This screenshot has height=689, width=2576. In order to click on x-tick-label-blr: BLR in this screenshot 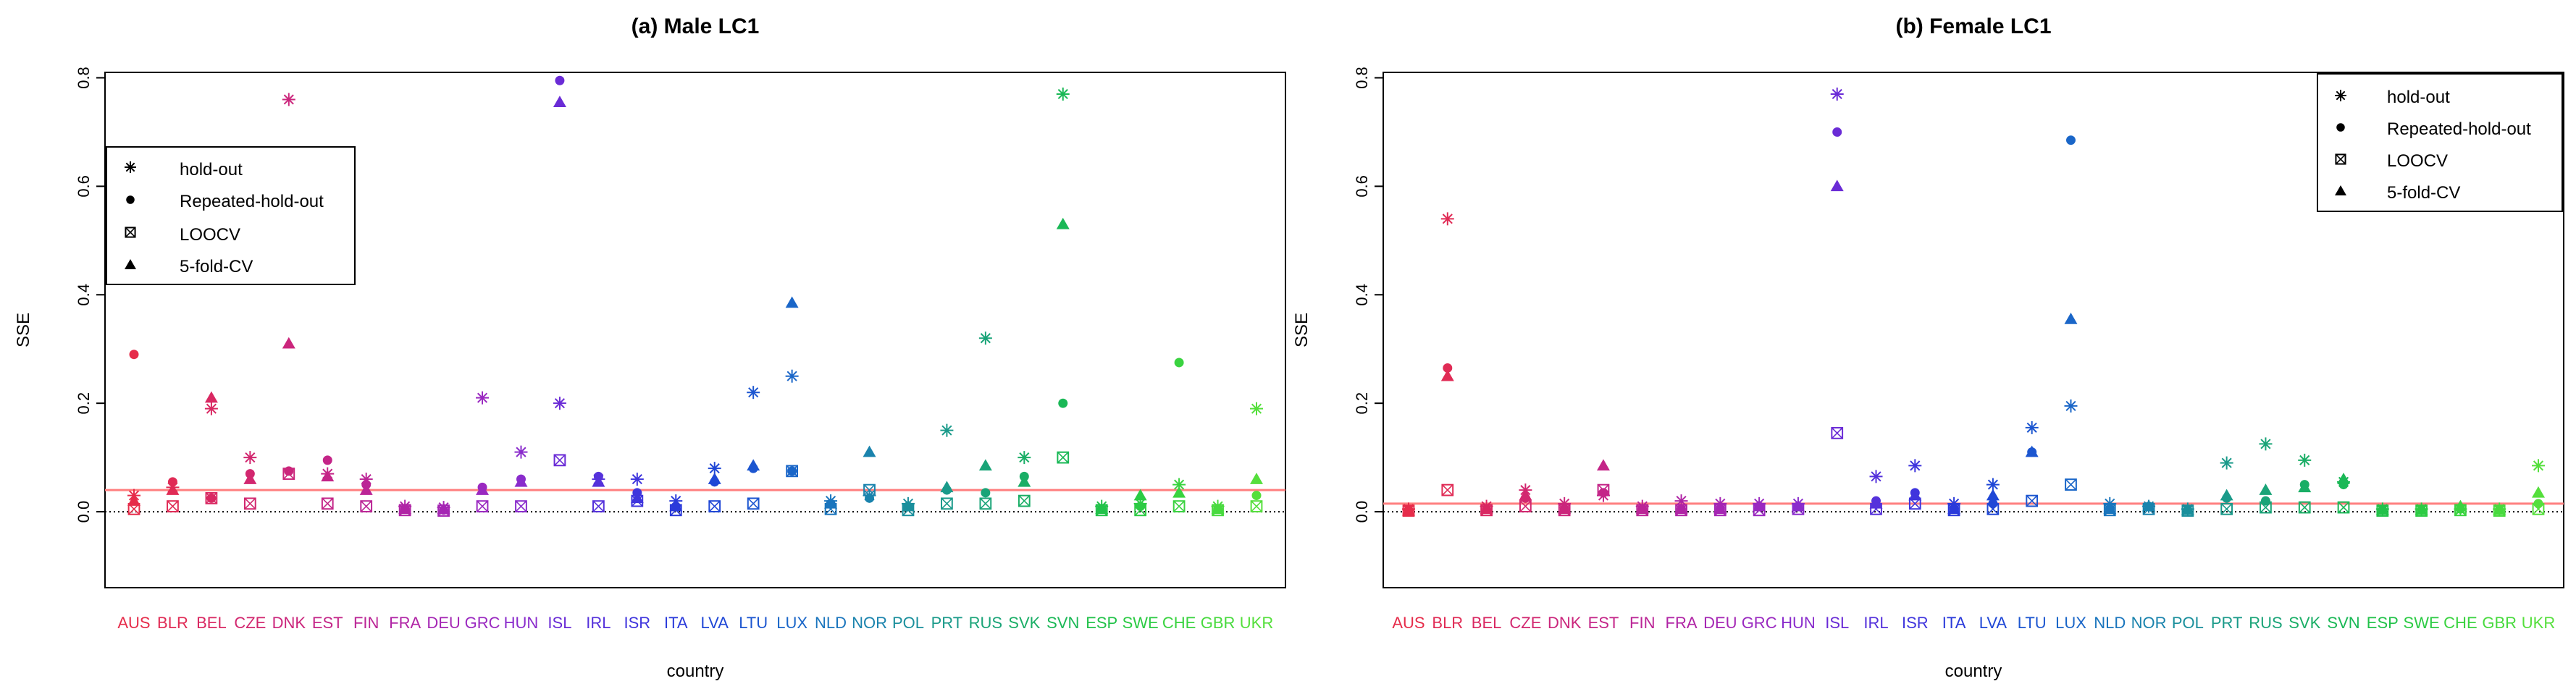, I will do `click(1447, 623)`.